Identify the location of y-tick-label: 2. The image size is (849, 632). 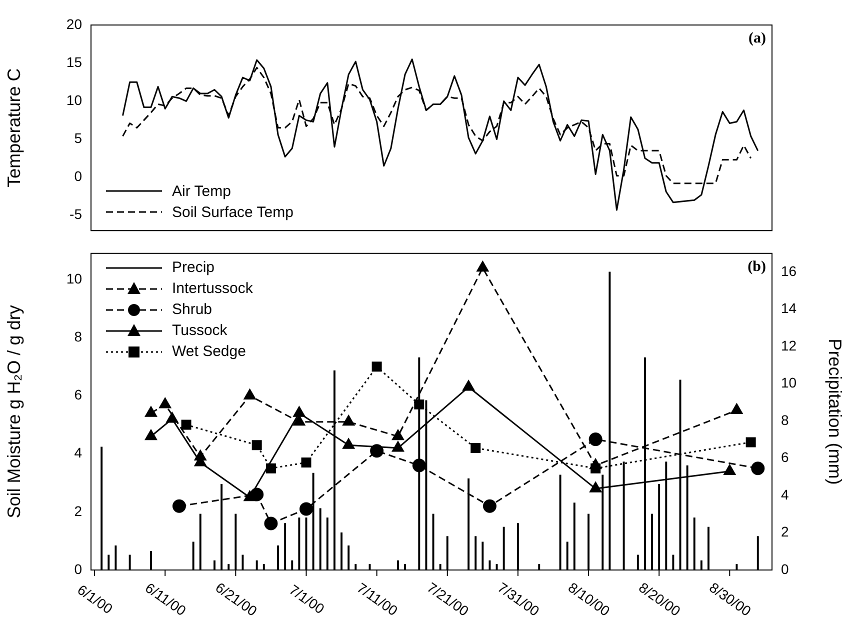
(78, 510).